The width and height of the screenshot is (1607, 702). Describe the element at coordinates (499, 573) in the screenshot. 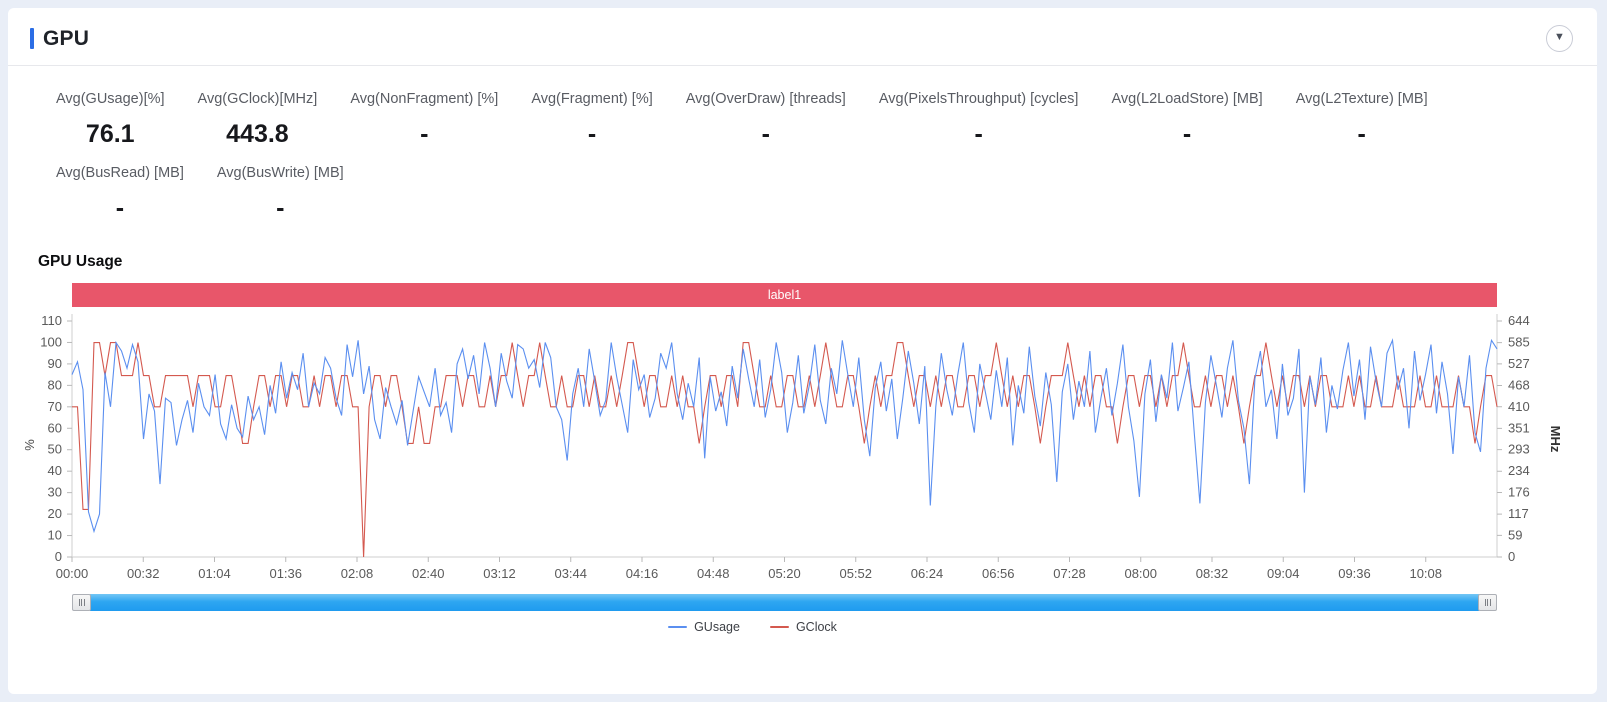

I see `axis-text: 03:12` at that location.